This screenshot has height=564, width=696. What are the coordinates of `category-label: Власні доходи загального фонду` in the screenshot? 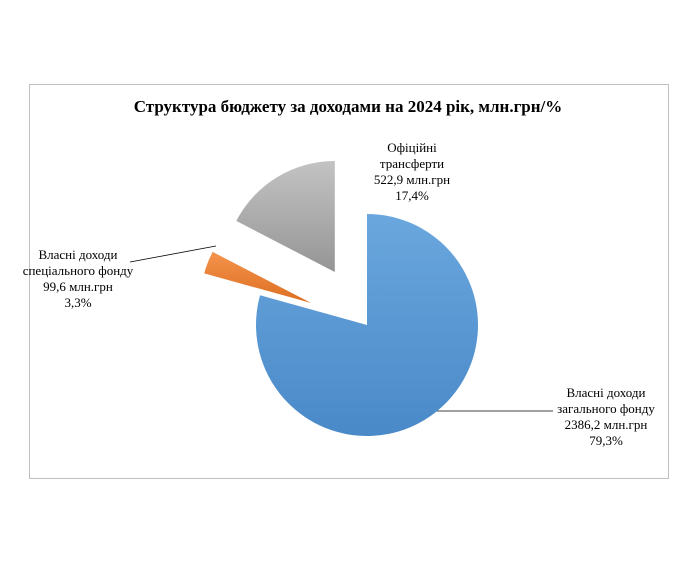 It's located at (606, 400).